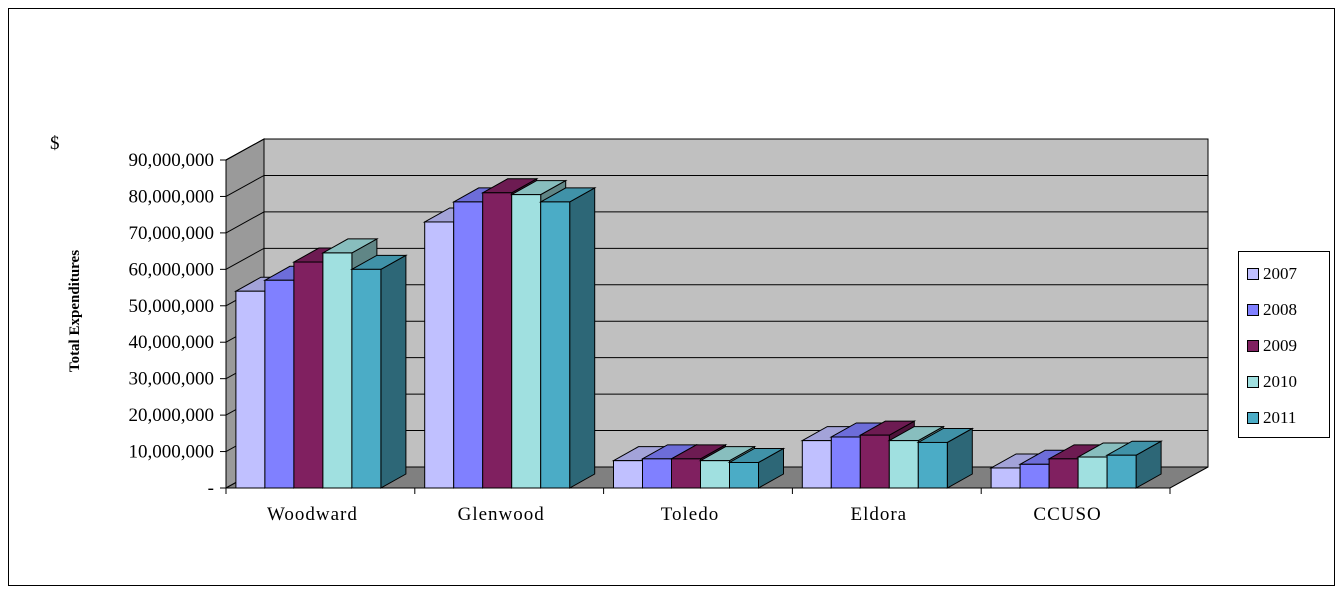 The height and width of the screenshot is (594, 1343). I want to click on legend-item: 2010, so click(1272, 382).